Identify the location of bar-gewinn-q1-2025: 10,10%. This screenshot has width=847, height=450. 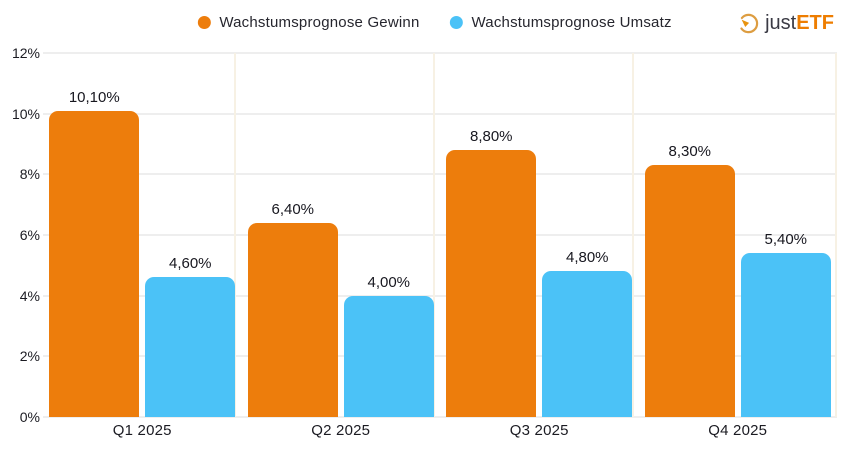
(94, 253).